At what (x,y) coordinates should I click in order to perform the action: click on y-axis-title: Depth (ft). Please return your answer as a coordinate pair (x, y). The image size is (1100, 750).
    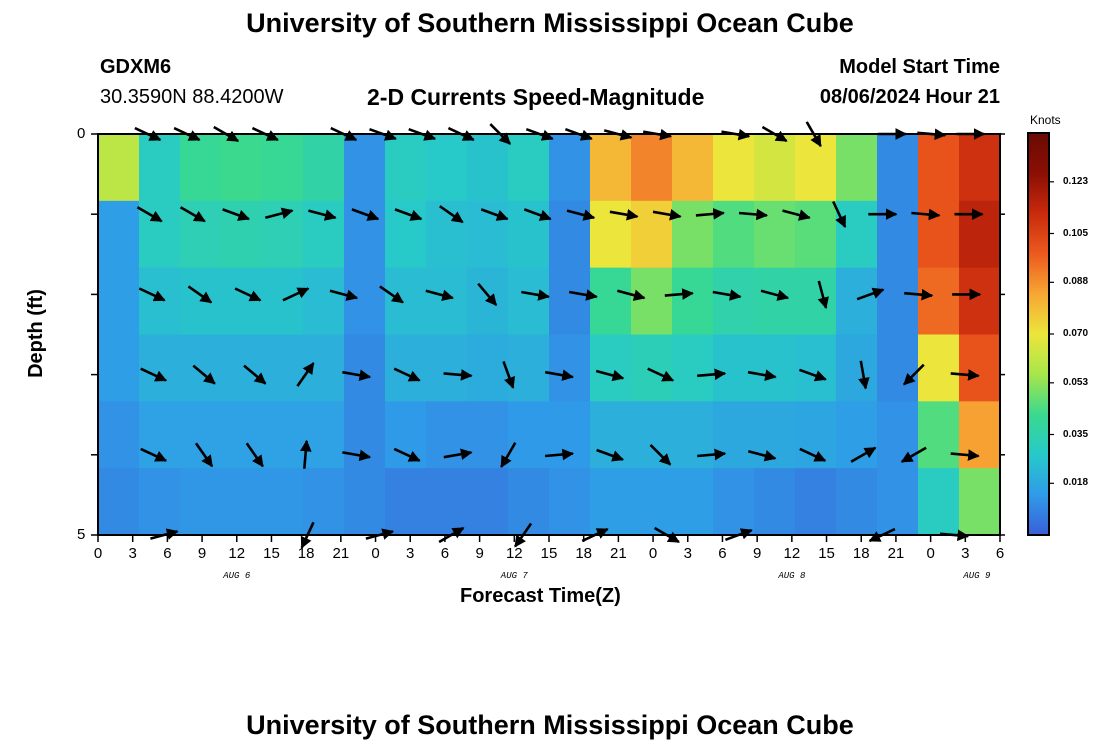
    Looking at the image, I should click on (35, 333).